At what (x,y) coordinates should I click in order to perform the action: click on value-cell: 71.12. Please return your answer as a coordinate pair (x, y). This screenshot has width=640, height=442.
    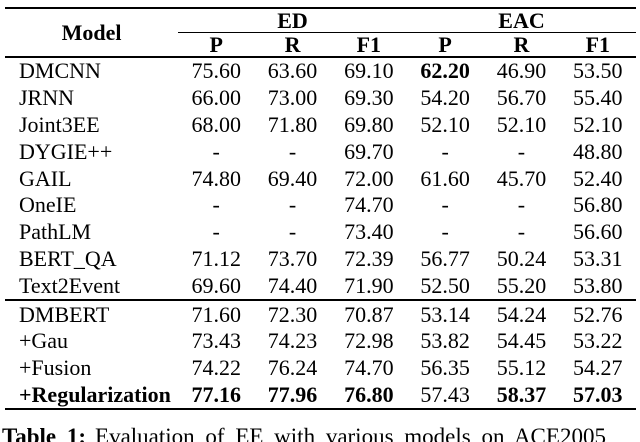
    Looking at the image, I should click on (216, 258).